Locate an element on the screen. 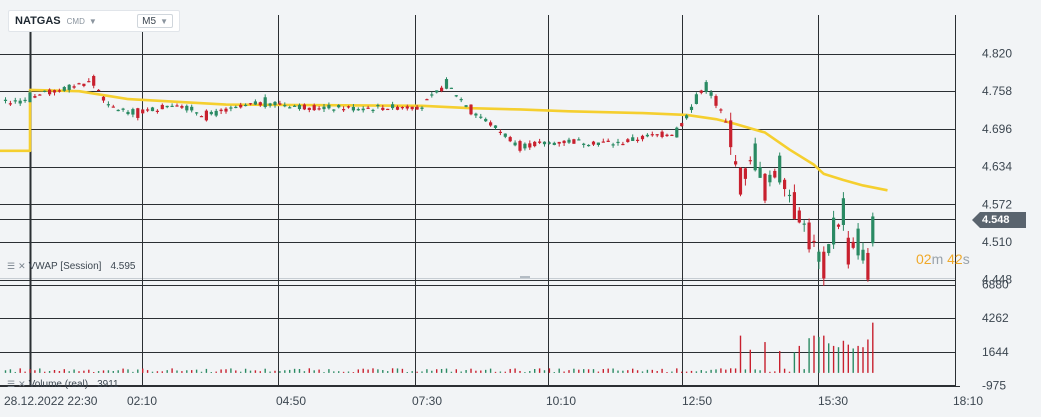 This screenshot has width=1041, height=417. timeframe-selector: M5 ▼ is located at coordinates (155, 21).